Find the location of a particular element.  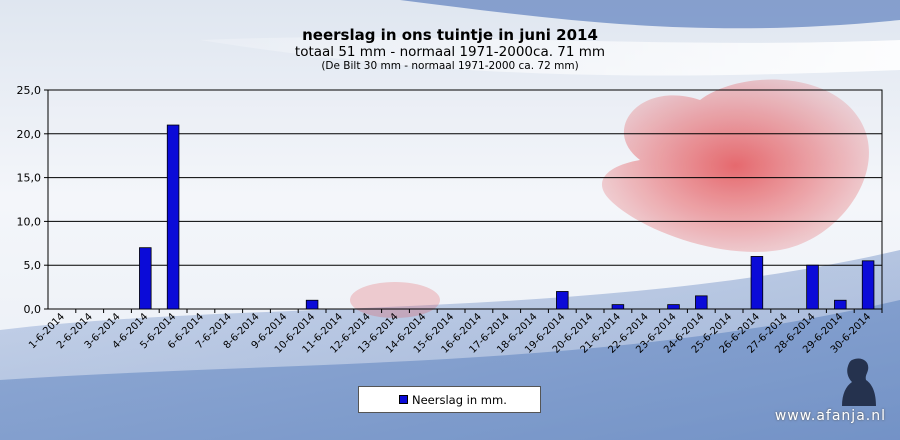

chart-title: neerslag in ons tuintje in juni 2014 is located at coordinates (450, 35).